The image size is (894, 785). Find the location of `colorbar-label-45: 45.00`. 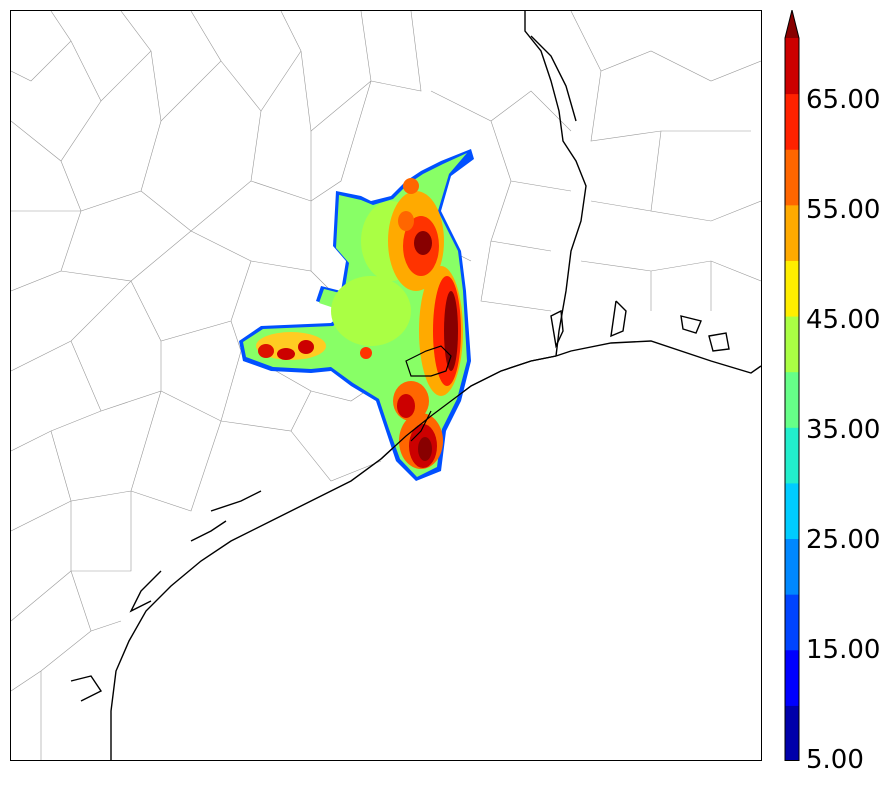

colorbar-label-45: 45.00 is located at coordinates (843, 320).